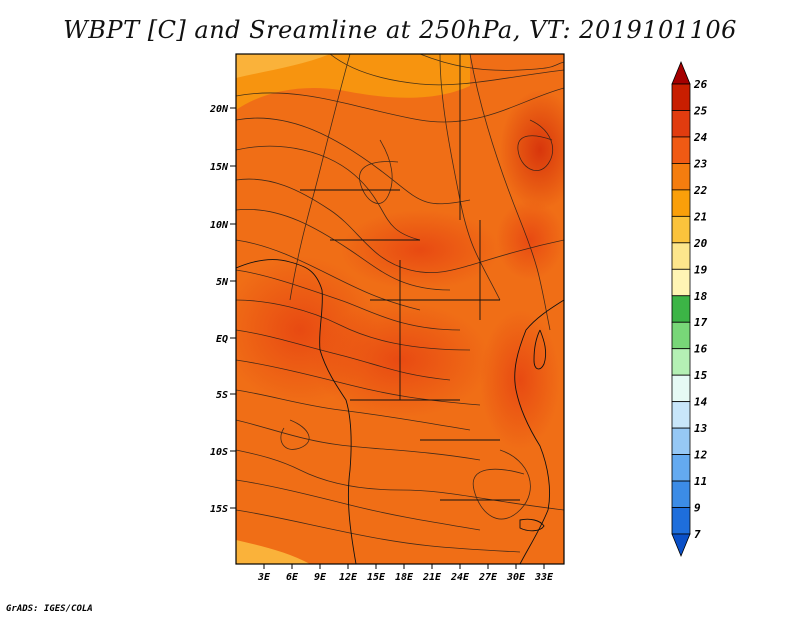  Describe the element at coordinates (697, 534) in the screenshot. I see `colorbar-label: 7` at that location.